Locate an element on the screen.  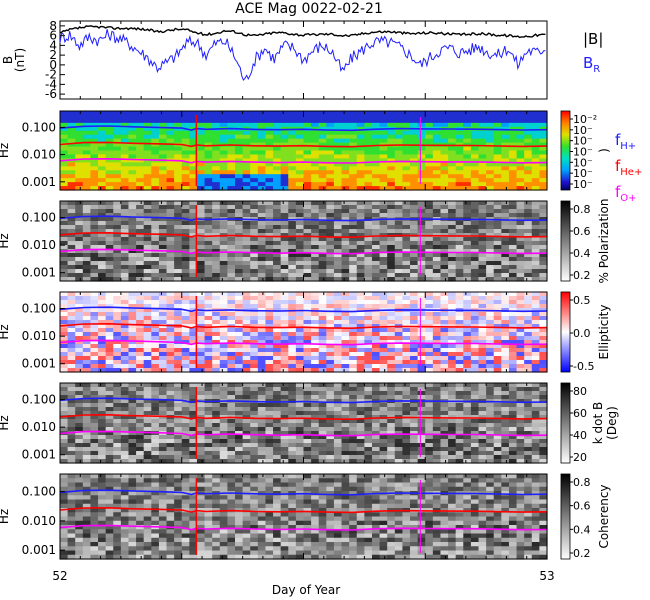
y-tick-label: 4 is located at coordinates (53, 45).